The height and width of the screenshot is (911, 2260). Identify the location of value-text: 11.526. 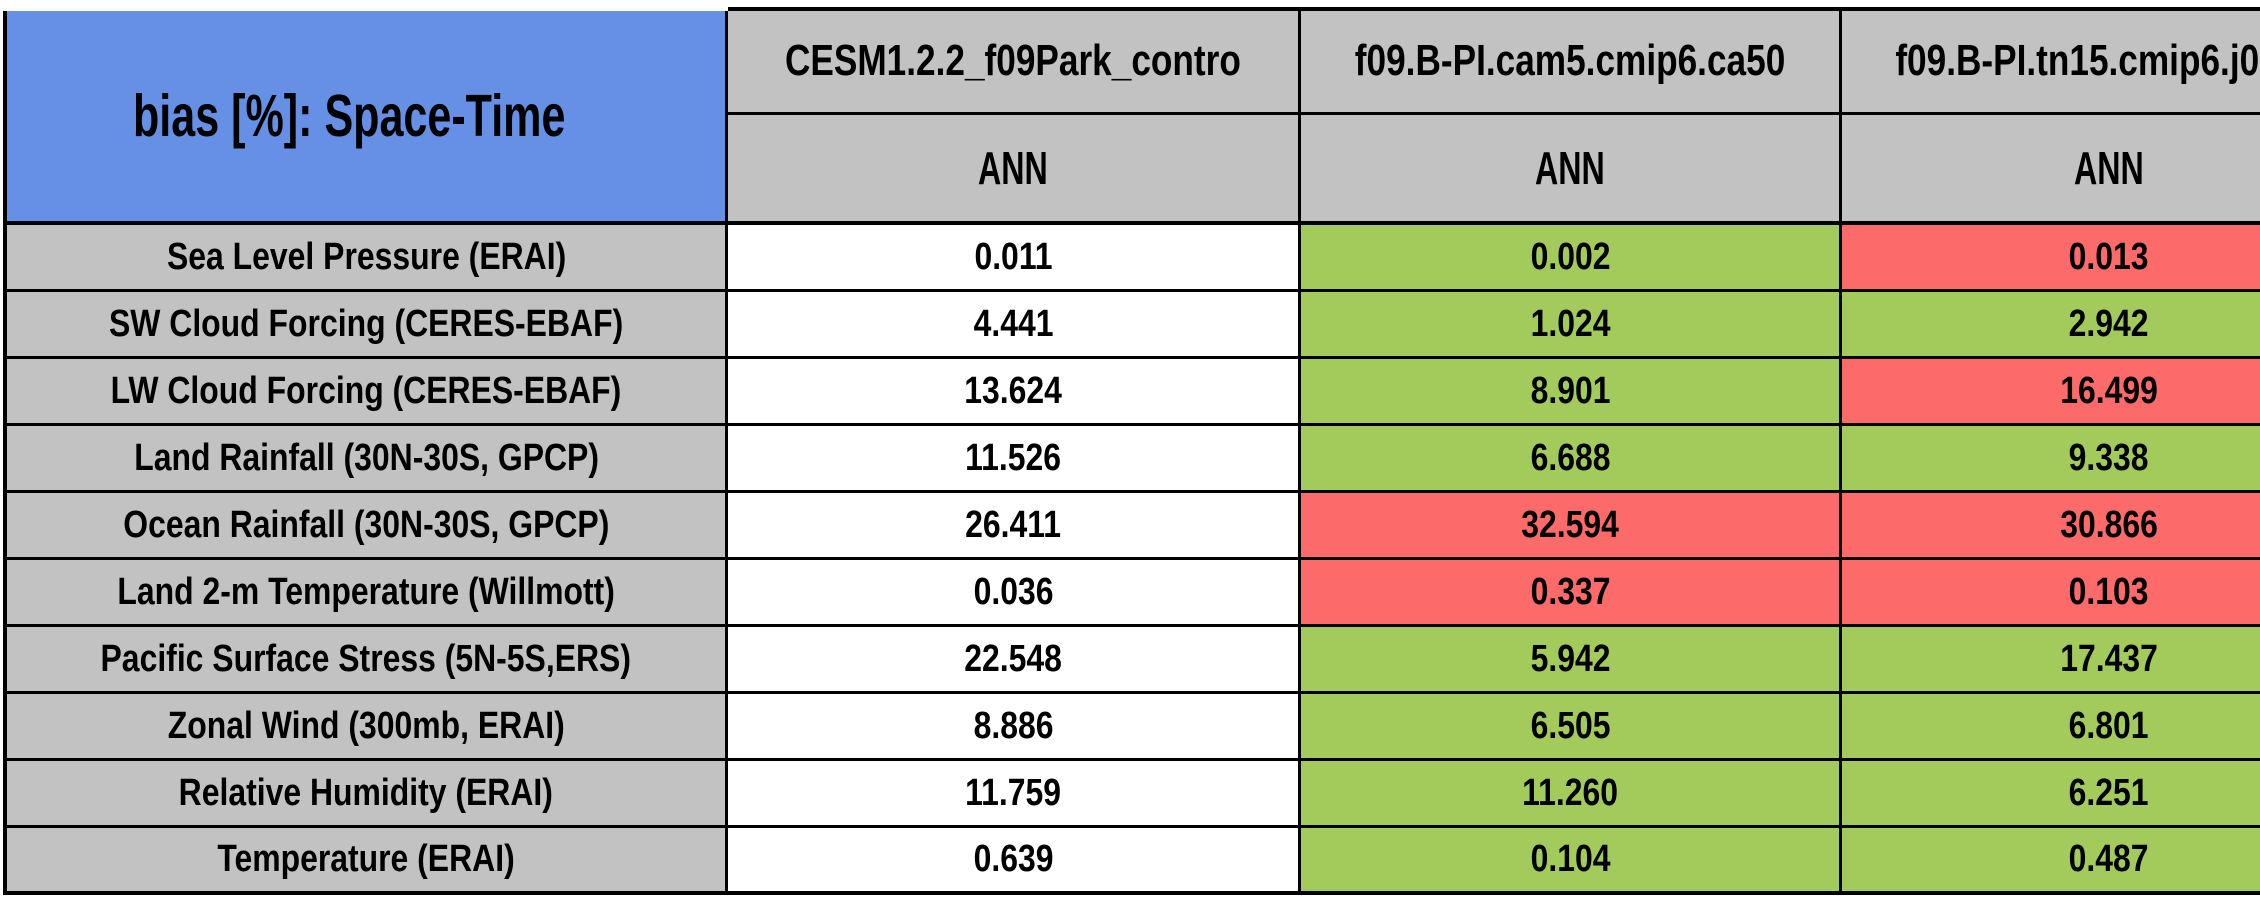
(1013, 457).